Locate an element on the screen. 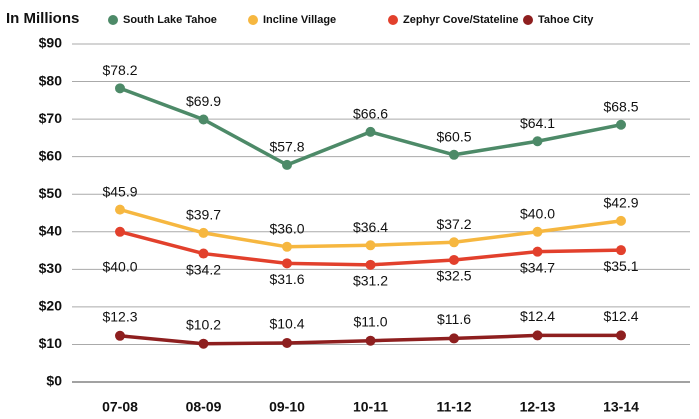 The image size is (699, 419). legend-label: Incline Village is located at coordinates (299, 20).